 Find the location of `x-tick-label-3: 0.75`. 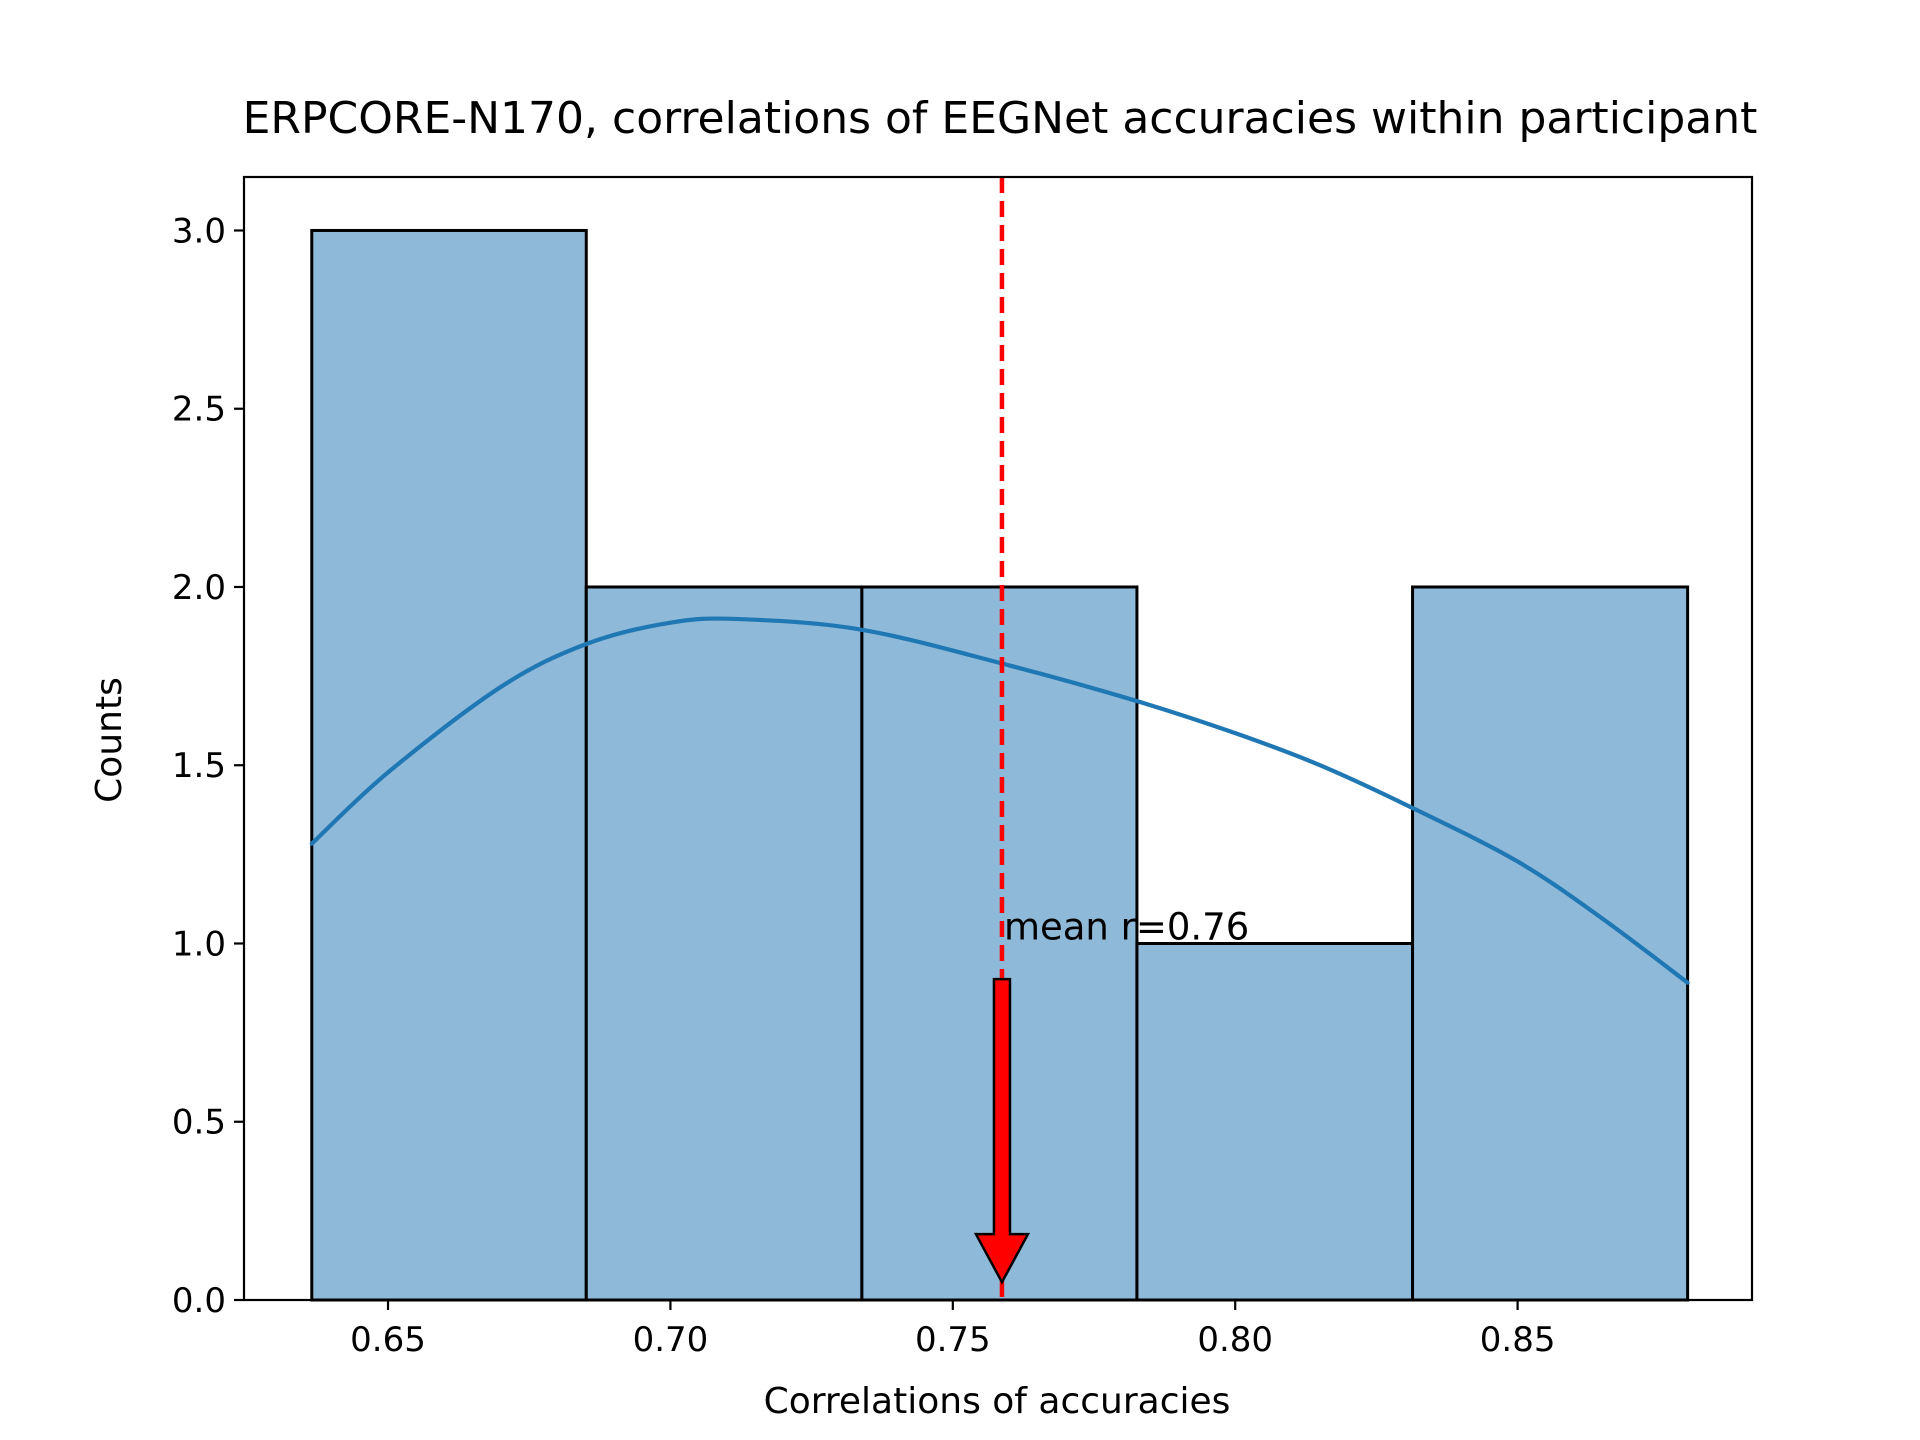

x-tick-label-3: 0.75 is located at coordinates (953, 1340).